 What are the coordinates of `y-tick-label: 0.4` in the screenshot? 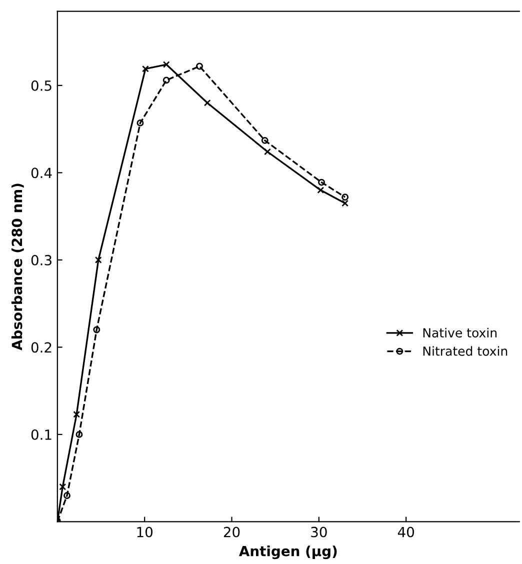 It's located at (41, 173).